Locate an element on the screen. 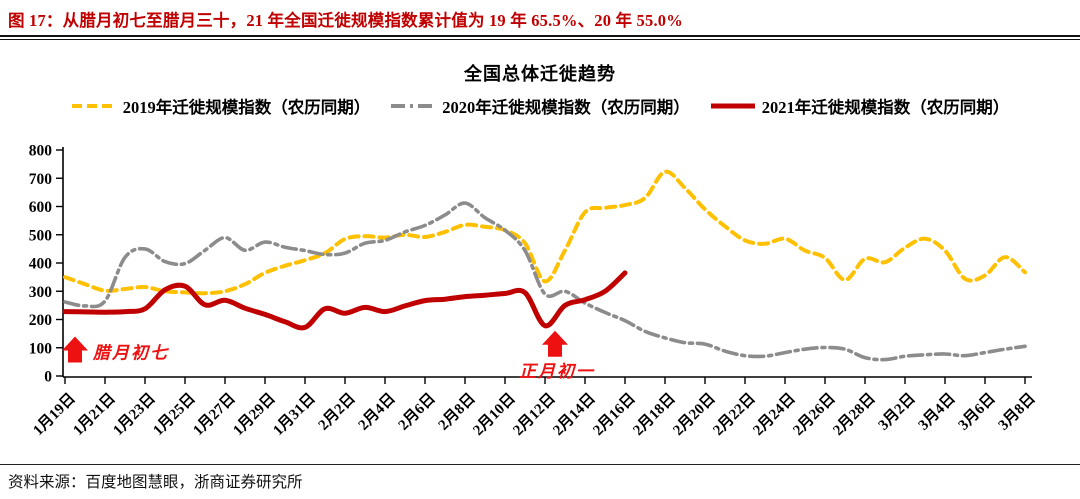 The image size is (1080, 499). x-axis-label: 2月6日 is located at coordinates (417, 412).